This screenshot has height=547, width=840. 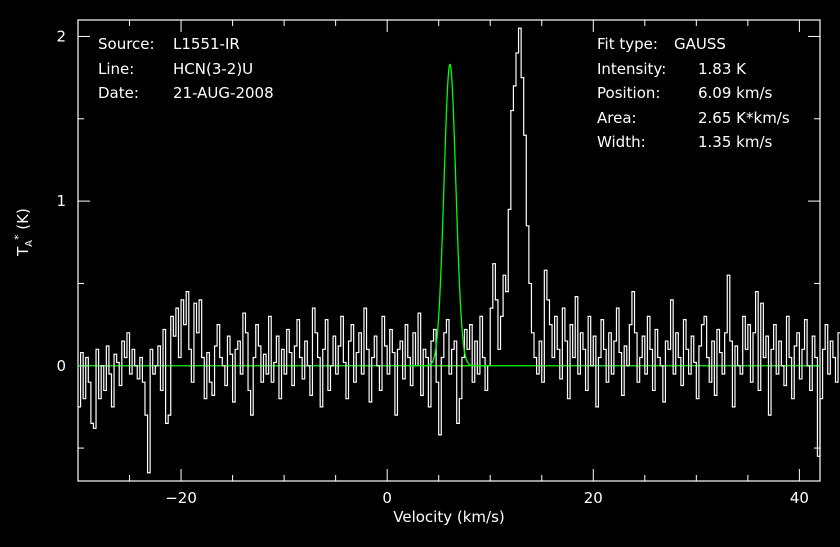 What do you see at coordinates (617, 117) in the screenshot?
I see `area-label: Area:` at bounding box center [617, 117].